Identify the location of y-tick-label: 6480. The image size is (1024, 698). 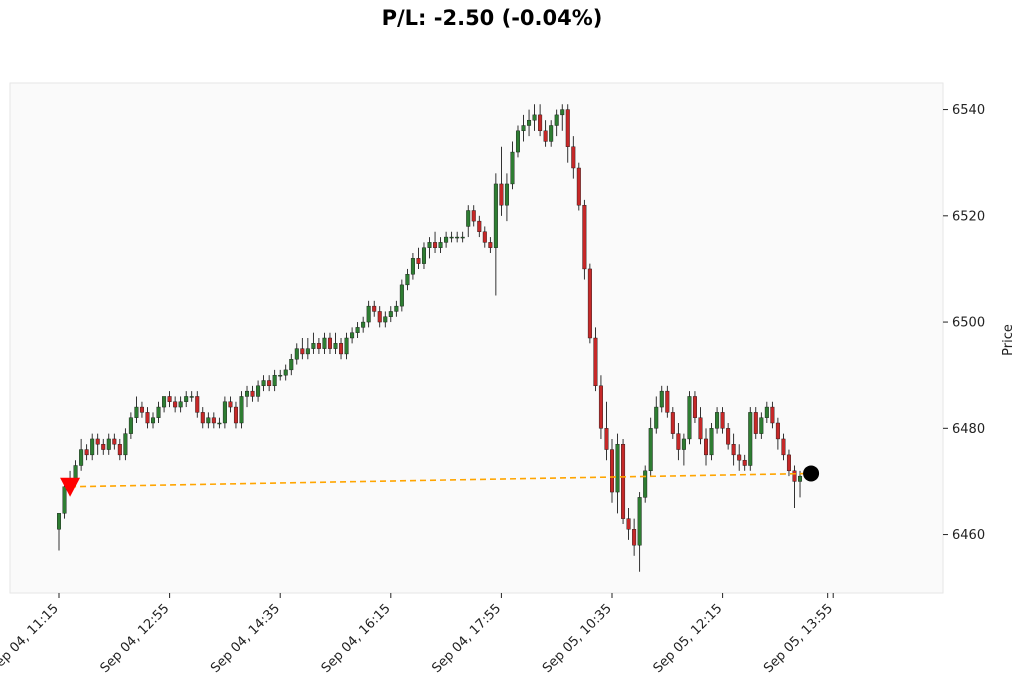
(968, 429).